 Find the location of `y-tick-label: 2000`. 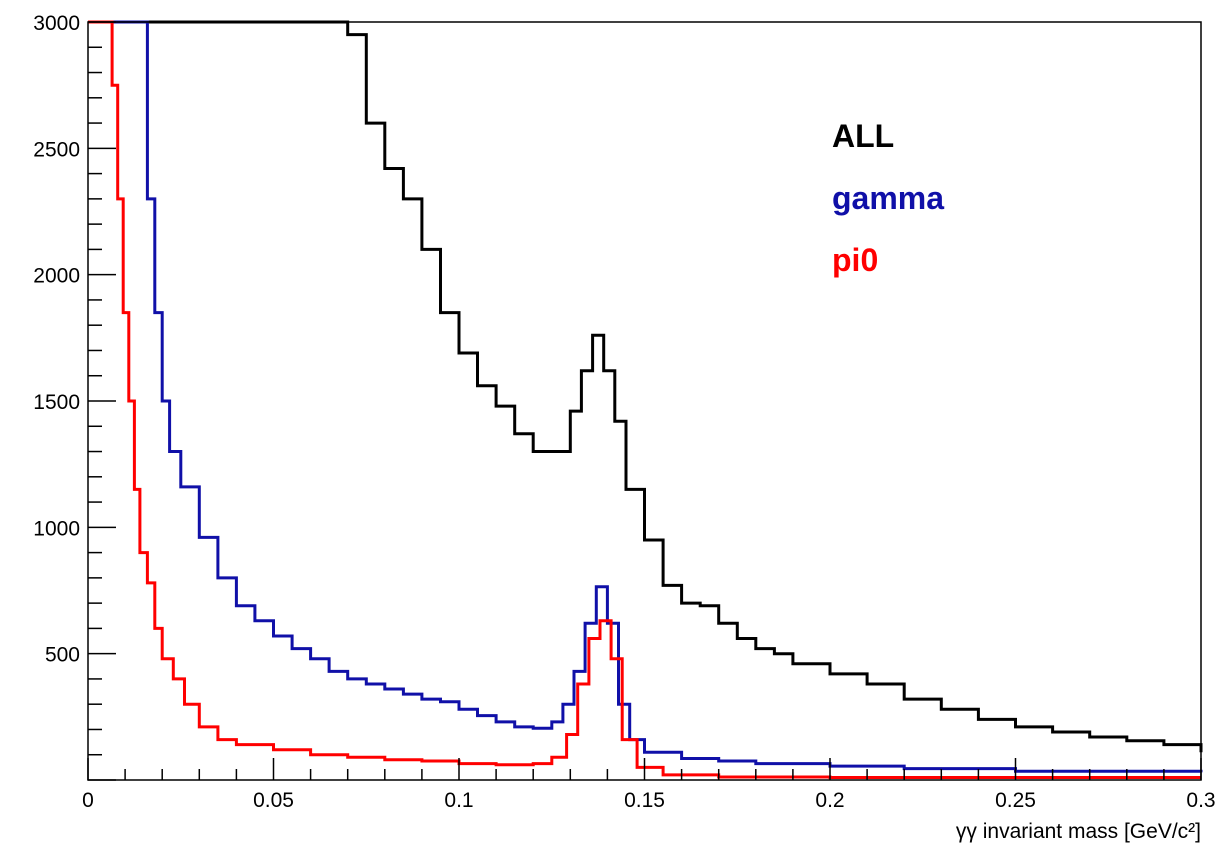

y-tick-label: 2000 is located at coordinates (56, 276).